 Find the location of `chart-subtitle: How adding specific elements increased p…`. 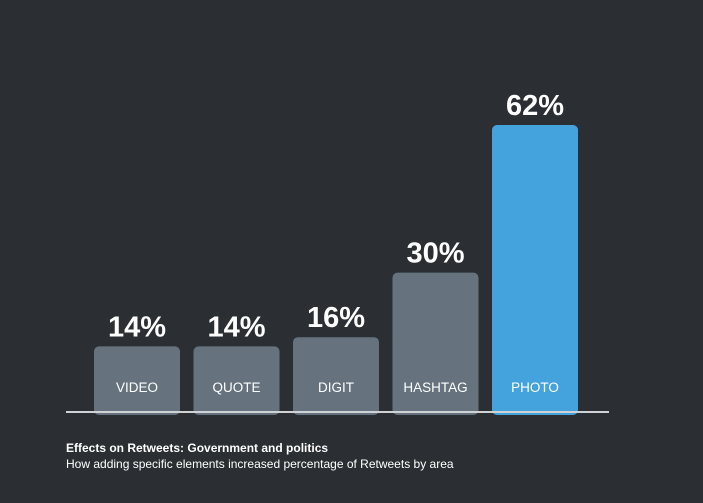

chart-subtitle: How adding specific elements increased p… is located at coordinates (260, 464).